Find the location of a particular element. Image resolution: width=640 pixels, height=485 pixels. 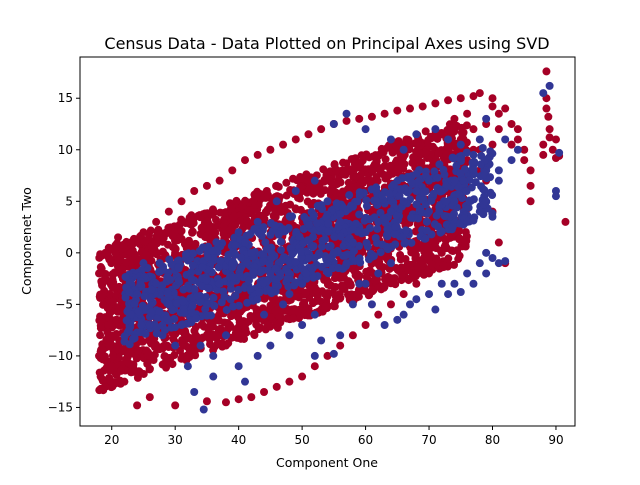

x-tick-label: 70 is located at coordinates (428, 440).